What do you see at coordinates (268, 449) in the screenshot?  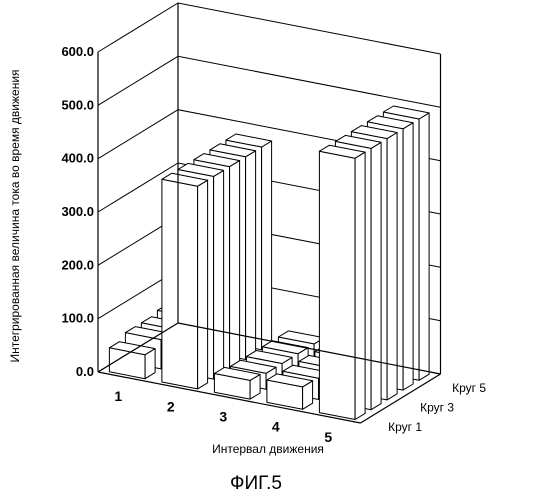 I see `x-axis-label: Интервал движения` at bounding box center [268, 449].